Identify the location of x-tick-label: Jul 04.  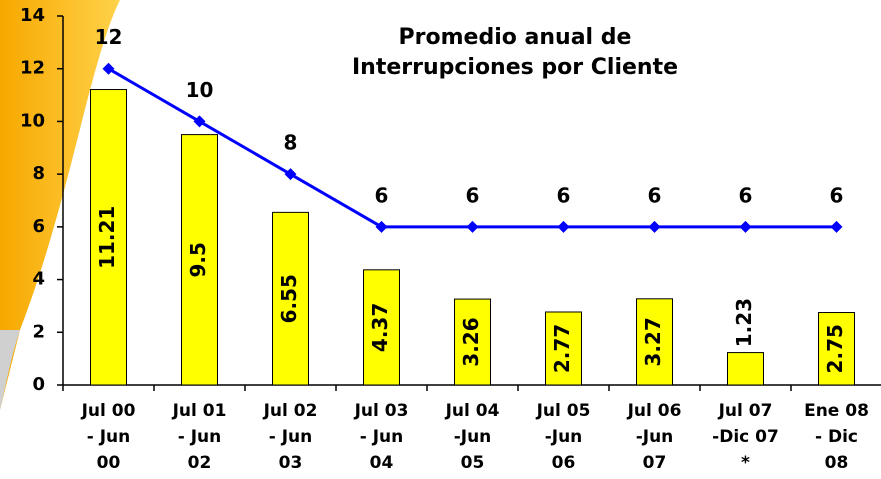
(472, 411).